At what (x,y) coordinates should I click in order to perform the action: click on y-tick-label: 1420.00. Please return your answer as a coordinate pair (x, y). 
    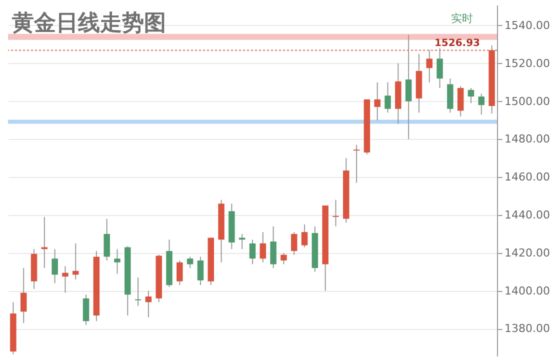
    Looking at the image, I should click on (527, 253).